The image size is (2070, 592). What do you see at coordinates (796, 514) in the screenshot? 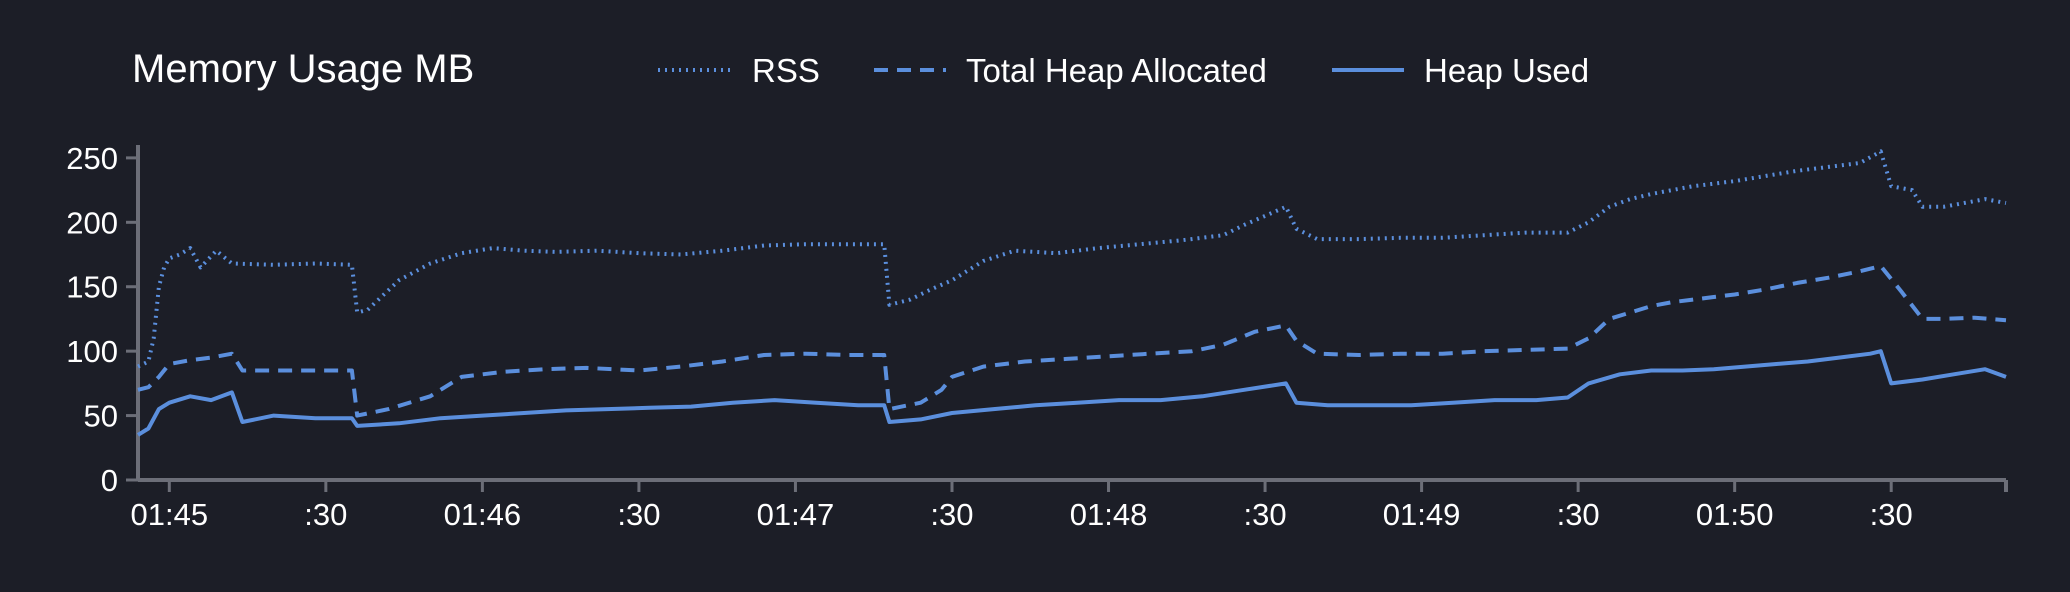
I see `x-tick-label: 01:47` at bounding box center [796, 514].